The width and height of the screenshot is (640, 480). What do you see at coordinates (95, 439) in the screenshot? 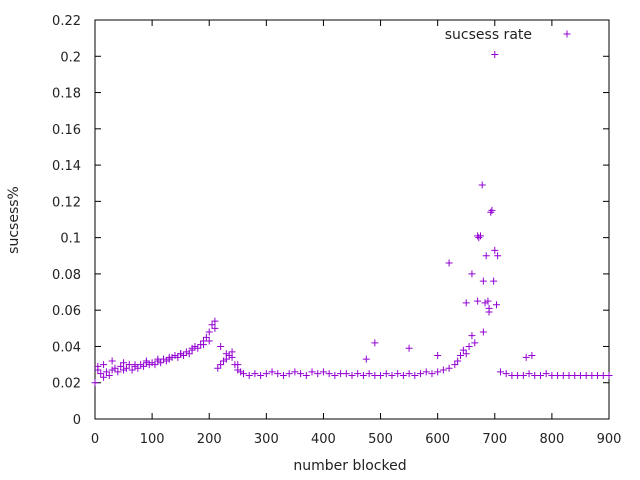
I see `x-tick-label: 0` at bounding box center [95, 439].